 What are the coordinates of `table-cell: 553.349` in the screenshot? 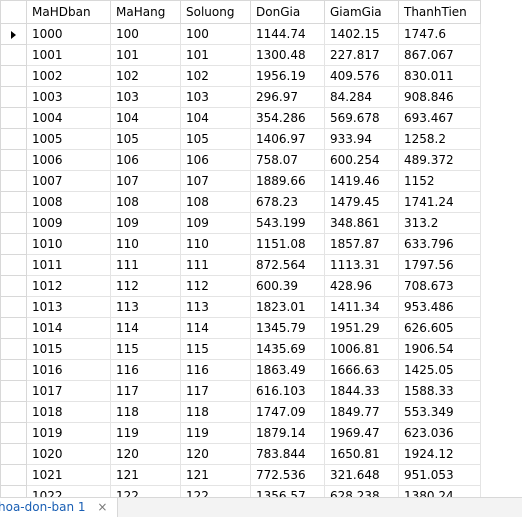 It's located at (439, 412).